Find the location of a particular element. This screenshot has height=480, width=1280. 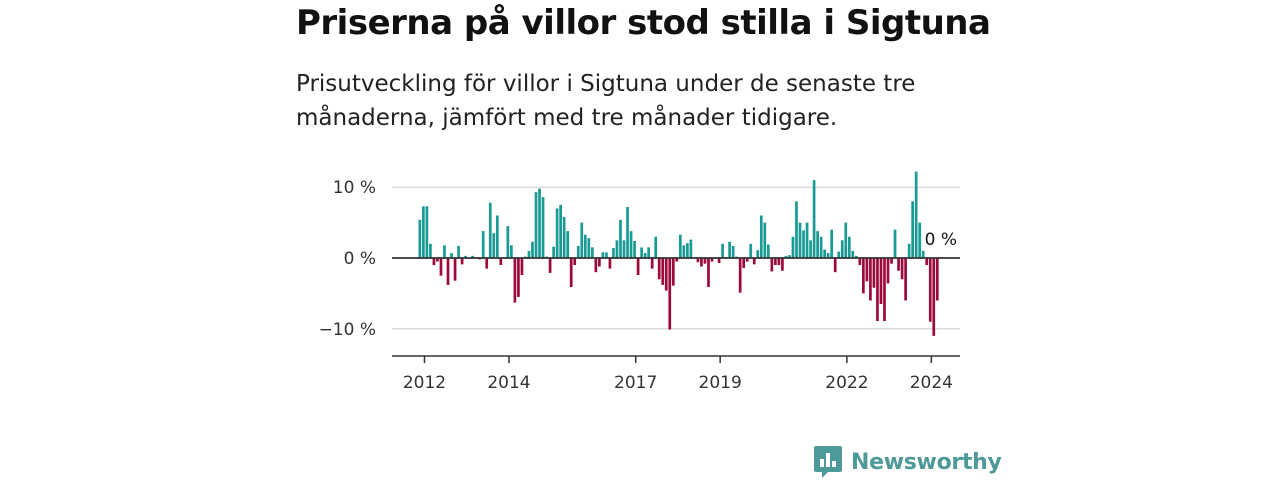

newsworthy-logo: Newsworthy is located at coordinates (908, 462).